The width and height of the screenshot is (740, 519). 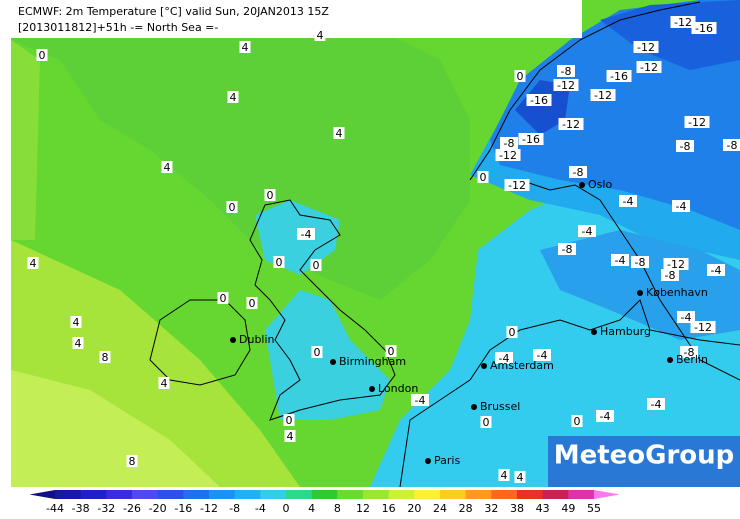 I want to click on colorbar-tick-label: 20, so click(x=414, y=508).